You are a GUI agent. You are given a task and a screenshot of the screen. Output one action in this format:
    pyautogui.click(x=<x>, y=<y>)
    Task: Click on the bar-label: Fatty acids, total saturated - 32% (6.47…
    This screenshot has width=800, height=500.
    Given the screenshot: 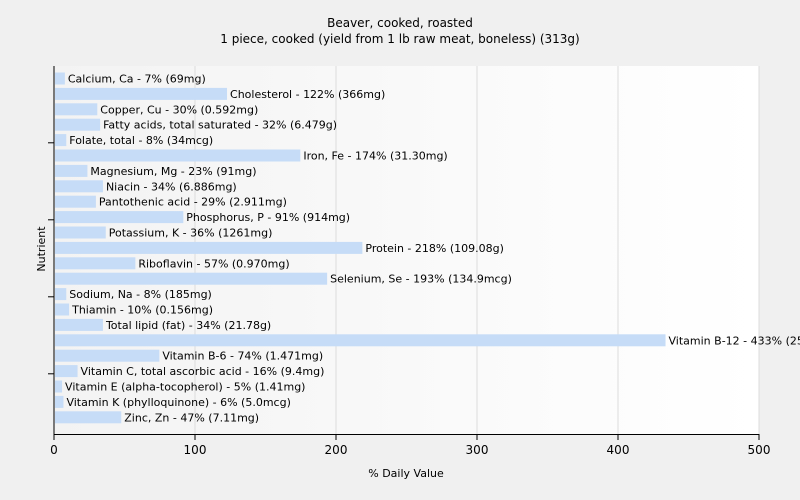 What is the action you would take?
    pyautogui.click(x=220, y=125)
    